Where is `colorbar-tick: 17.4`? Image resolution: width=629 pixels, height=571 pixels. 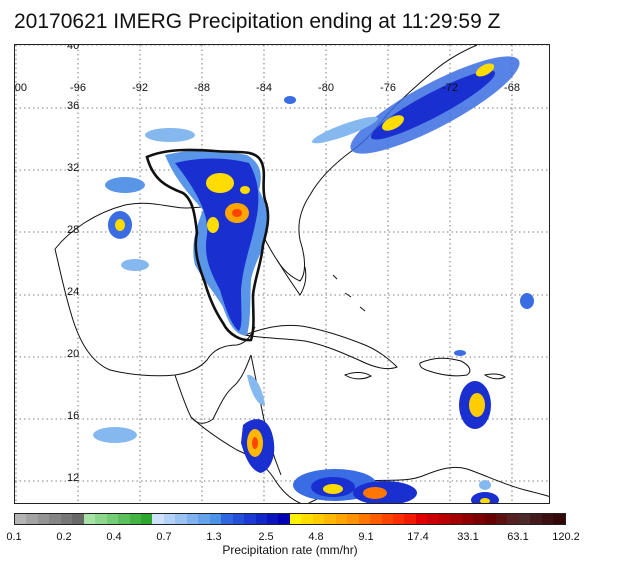 colorbar-tick: 17.4 is located at coordinates (418, 537).